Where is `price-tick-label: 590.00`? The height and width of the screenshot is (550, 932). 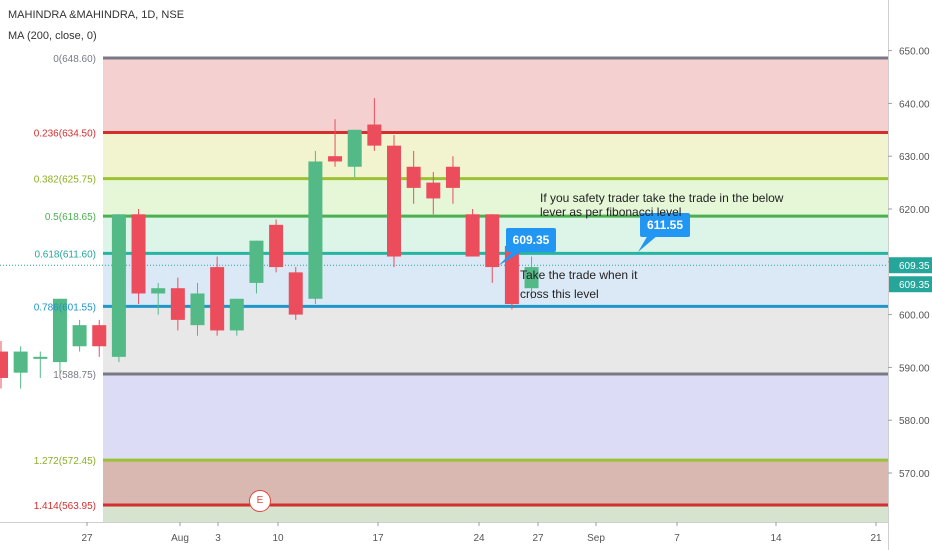
price-tick-label: 590.00 is located at coordinates (914, 368).